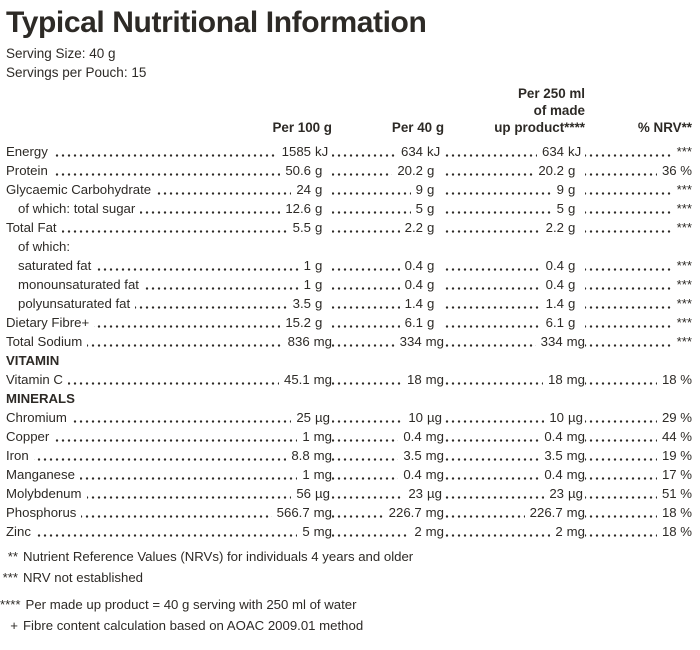 Image resolution: width=700 pixels, height=650 pixels. What do you see at coordinates (113, 227) in the screenshot?
I see `nutrient-label-cell: Total Fat` at bounding box center [113, 227].